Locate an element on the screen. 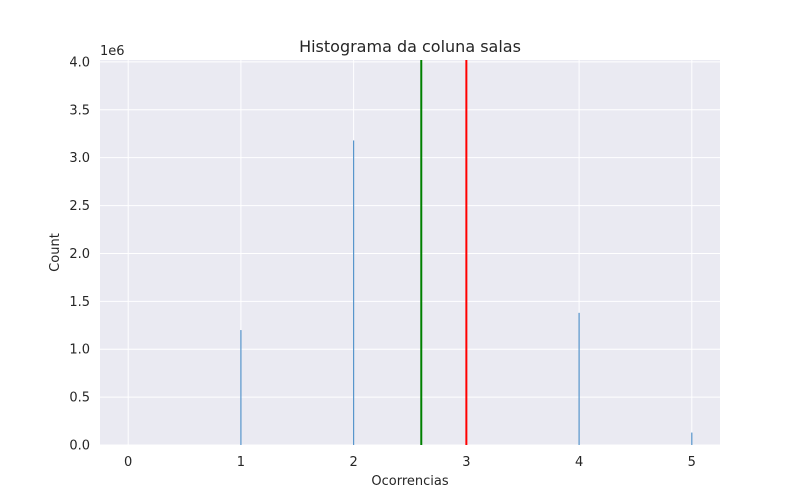 The height and width of the screenshot is (500, 800). y-tick-labels: 0.0 0.5 1.0 1.5 2.0 2.5 3.0 3.5 4.0 is located at coordinates (79, 254).